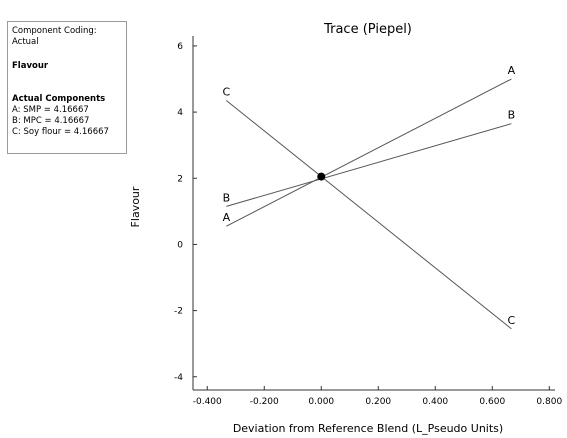 The width and height of the screenshot is (567, 438). I want to click on y-tick-label: -2, so click(178, 312).